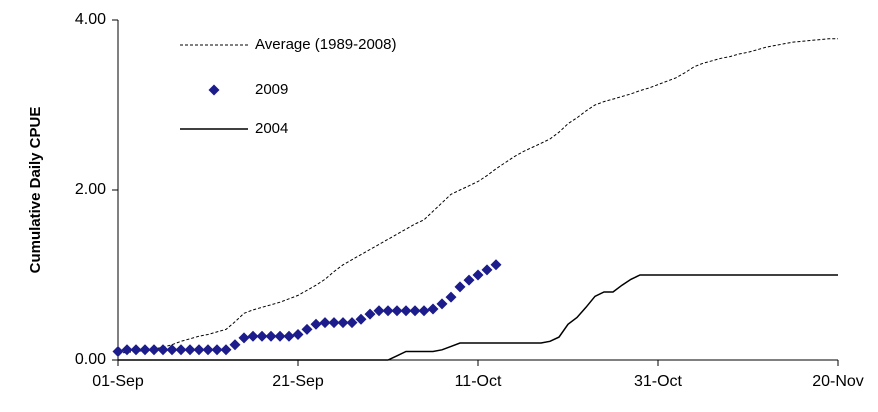 This screenshot has width=878, height=412. What do you see at coordinates (298, 381) in the screenshot?
I see `x-tick-label: 21-Sep` at bounding box center [298, 381].